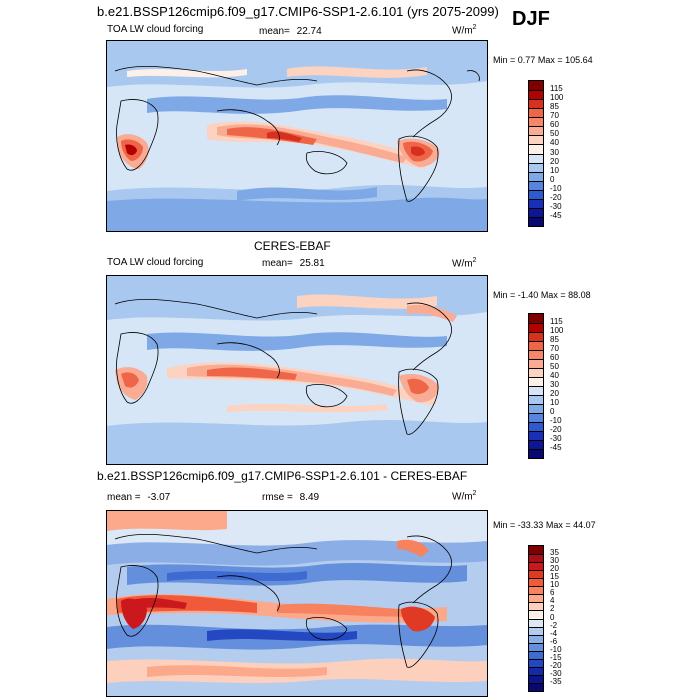  What do you see at coordinates (554, 577) in the screenshot?
I see `colorbar-tick-label: 15` at bounding box center [554, 577].